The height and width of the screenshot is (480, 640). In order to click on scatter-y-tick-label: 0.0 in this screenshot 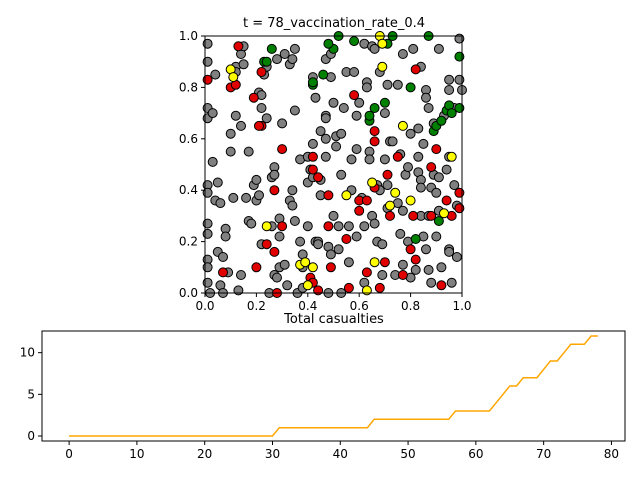, I will do `click(188, 293)`.